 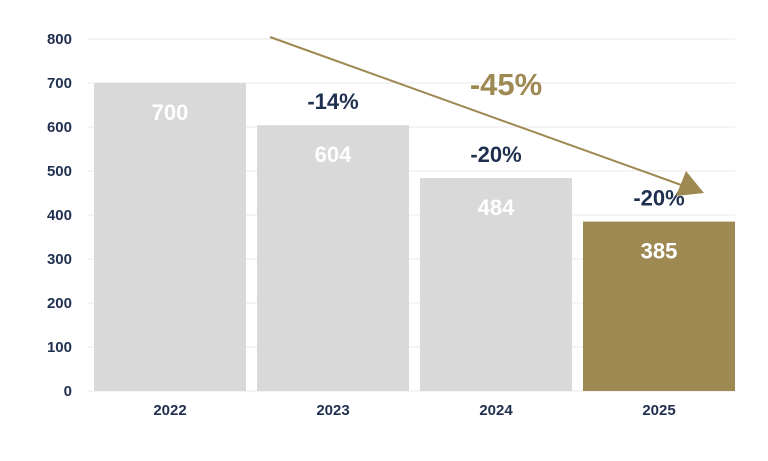 I want to click on change-labels: -14% -20% -20%, so click(x=495, y=149).